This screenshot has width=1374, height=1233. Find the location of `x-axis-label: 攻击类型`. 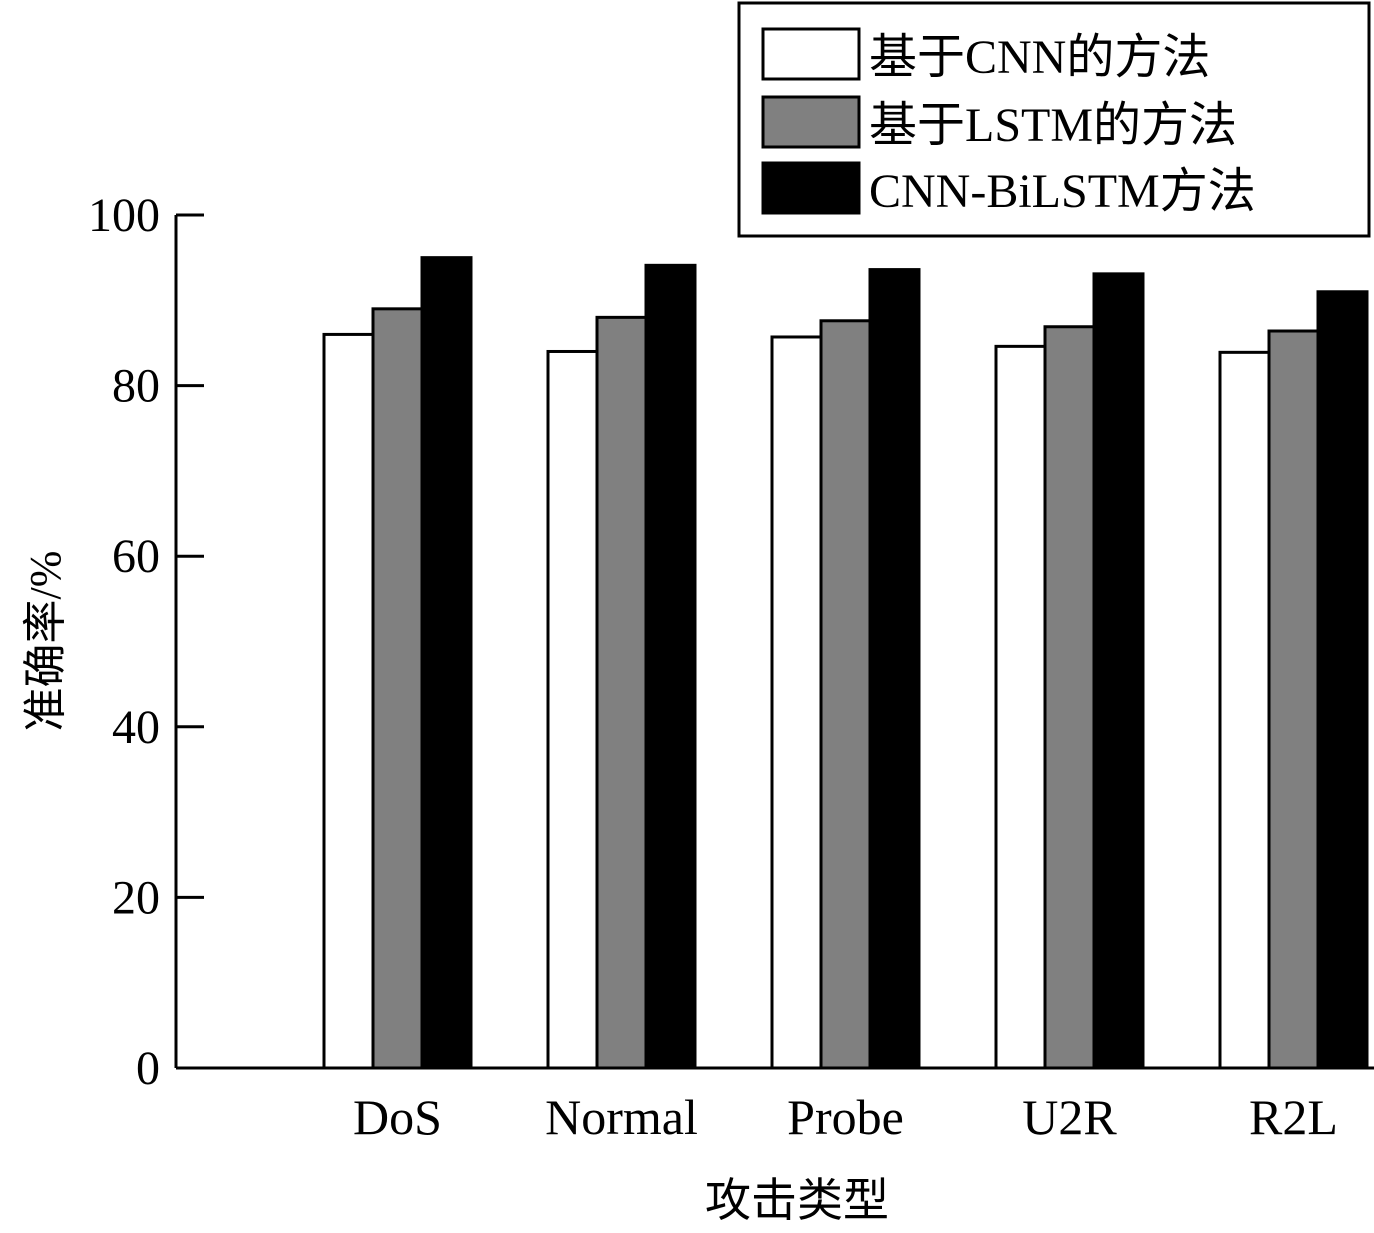

x-axis-label: 攻击类型 is located at coordinates (797, 1200).